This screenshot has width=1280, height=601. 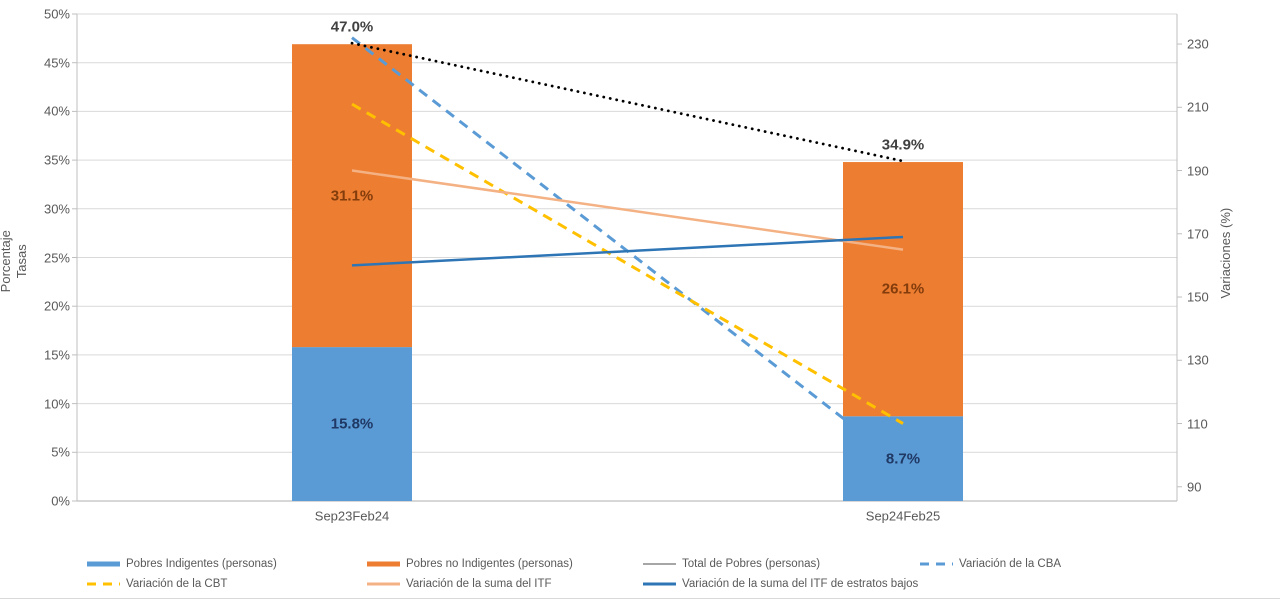 What do you see at coordinates (1198, 297) in the screenshot?
I see `right-axis-tick-label: 150` at bounding box center [1198, 297].